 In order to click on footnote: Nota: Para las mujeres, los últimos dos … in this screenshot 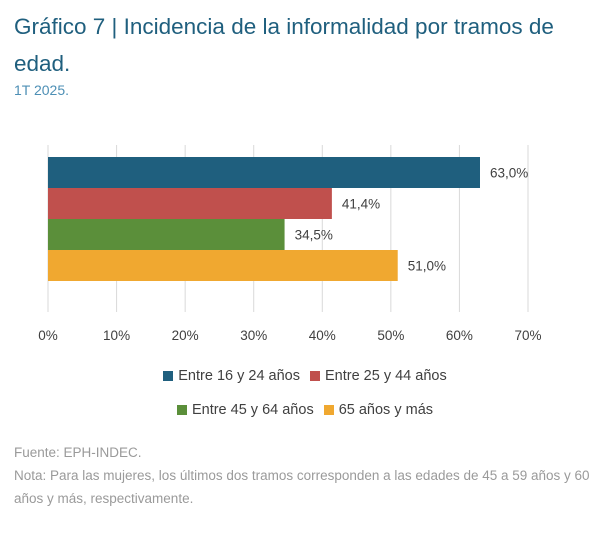, I will do `click(302, 487)`.